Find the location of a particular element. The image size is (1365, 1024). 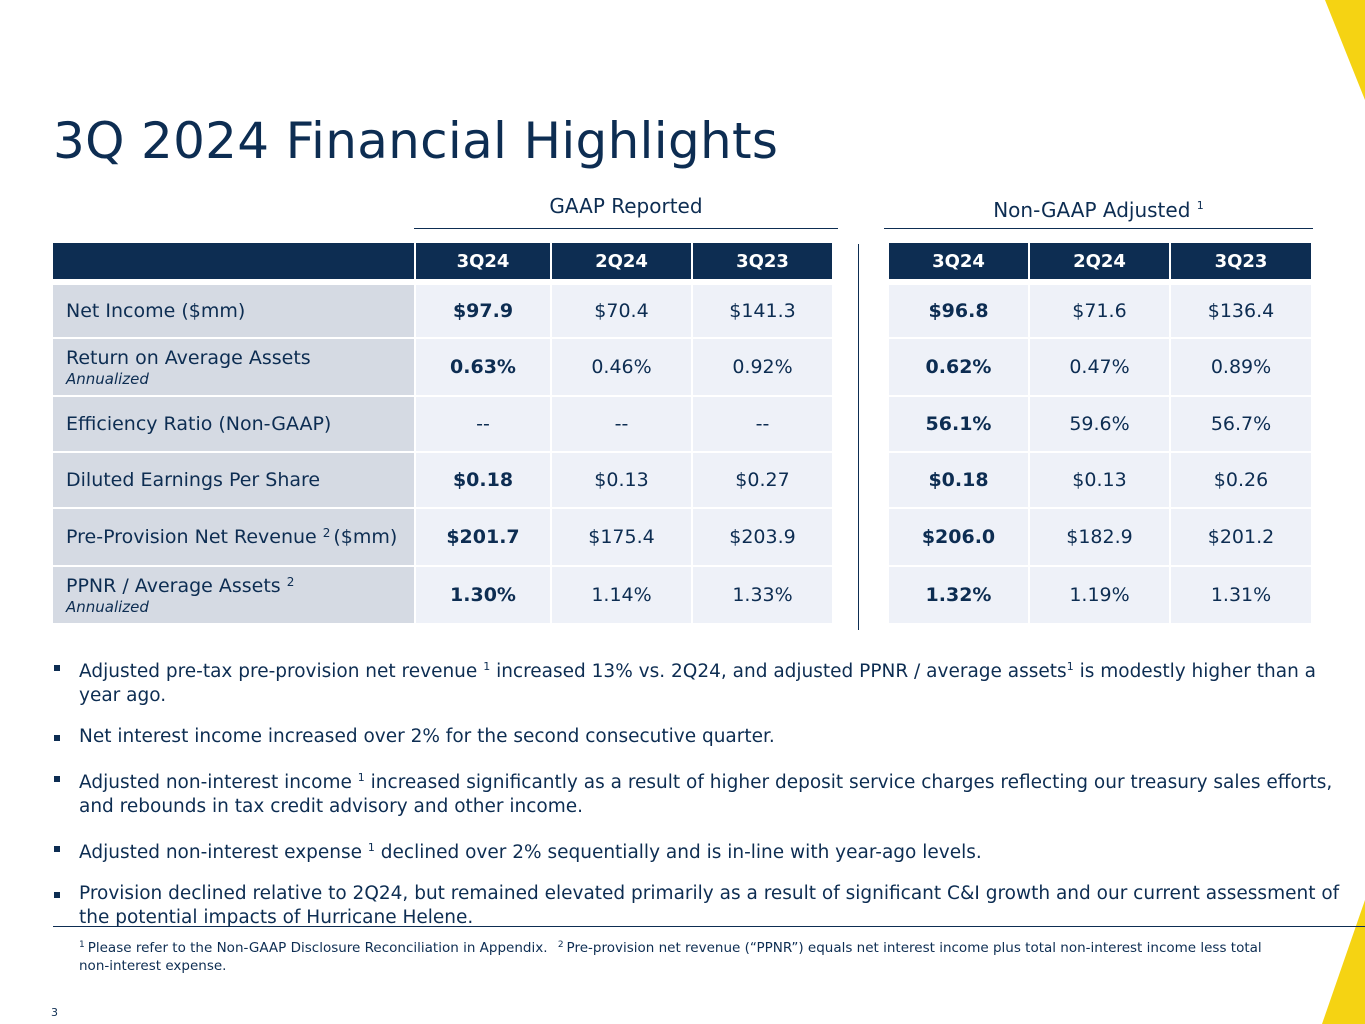

table-cell: 0.47% is located at coordinates (1099, 368).